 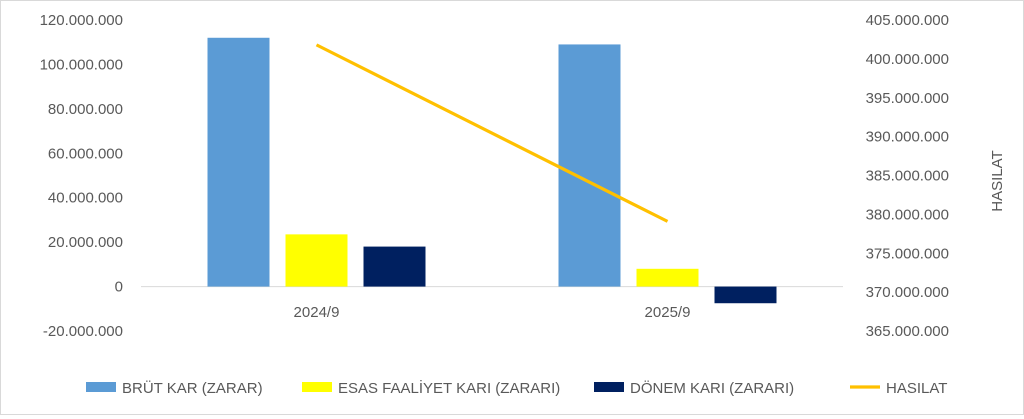 What do you see at coordinates (745, 295) in the screenshot?
I see `bar-d-nem-kari-zarari--1` at bounding box center [745, 295].